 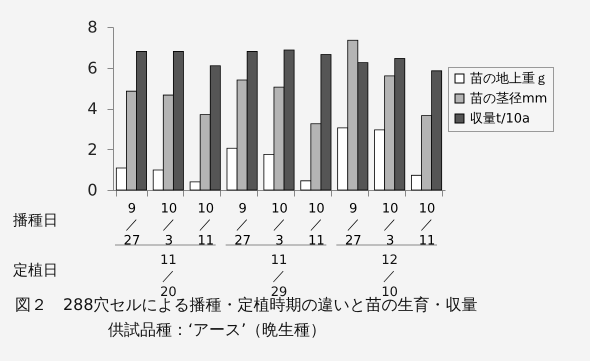 I want to click on y-tick-label: 2, so click(x=92, y=149).